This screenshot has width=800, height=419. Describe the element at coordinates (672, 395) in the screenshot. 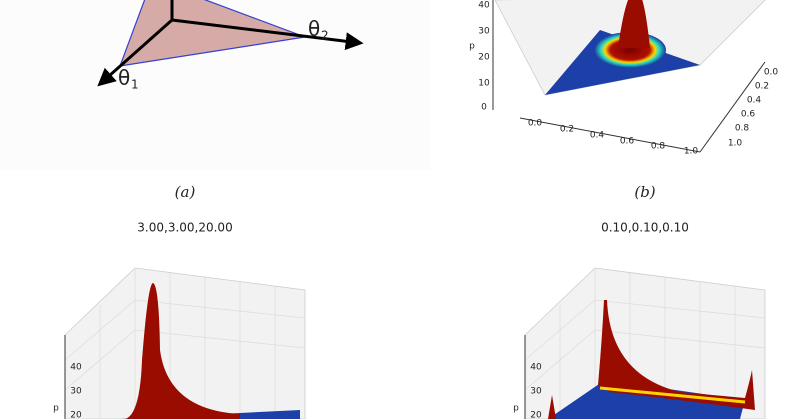

I see `surface-edge` at that location.